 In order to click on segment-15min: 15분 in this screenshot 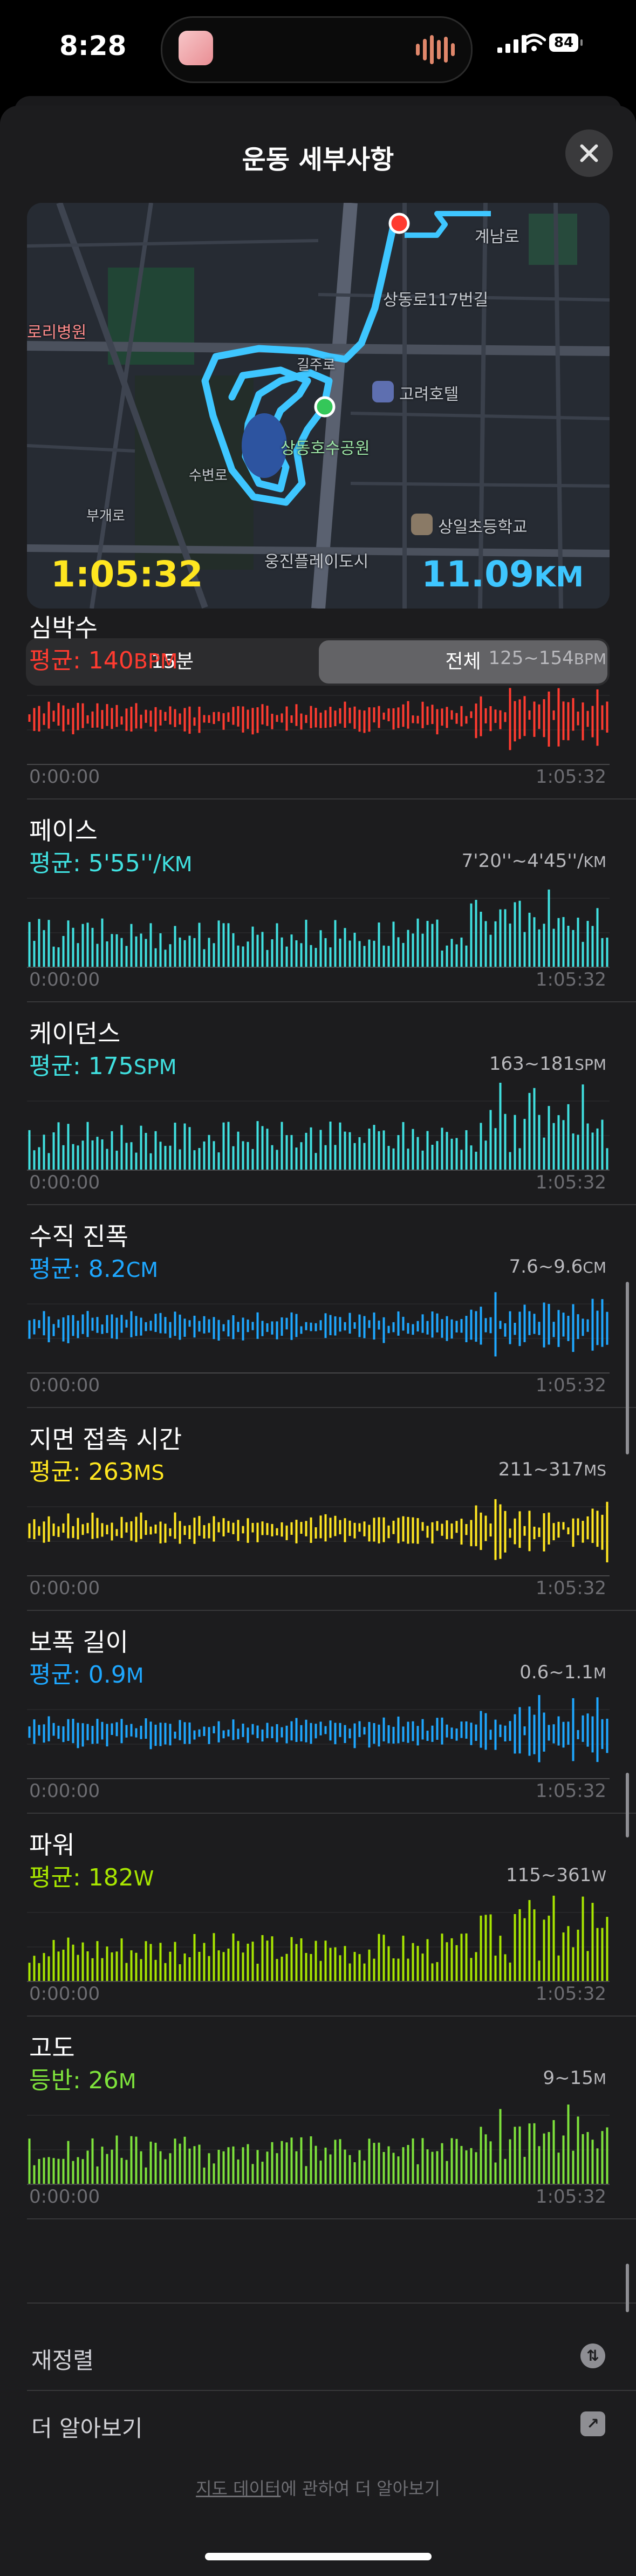, I will do `click(172, 662)`.